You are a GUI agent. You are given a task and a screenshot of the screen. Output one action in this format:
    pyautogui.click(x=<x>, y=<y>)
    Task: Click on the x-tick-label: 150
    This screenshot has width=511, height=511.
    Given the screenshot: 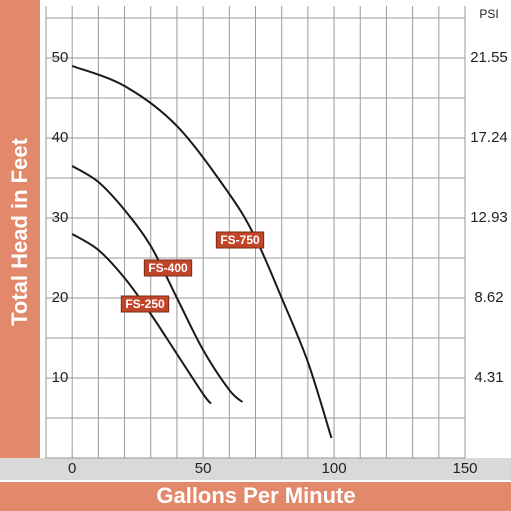 What is the action you would take?
    pyautogui.click(x=464, y=468)
    